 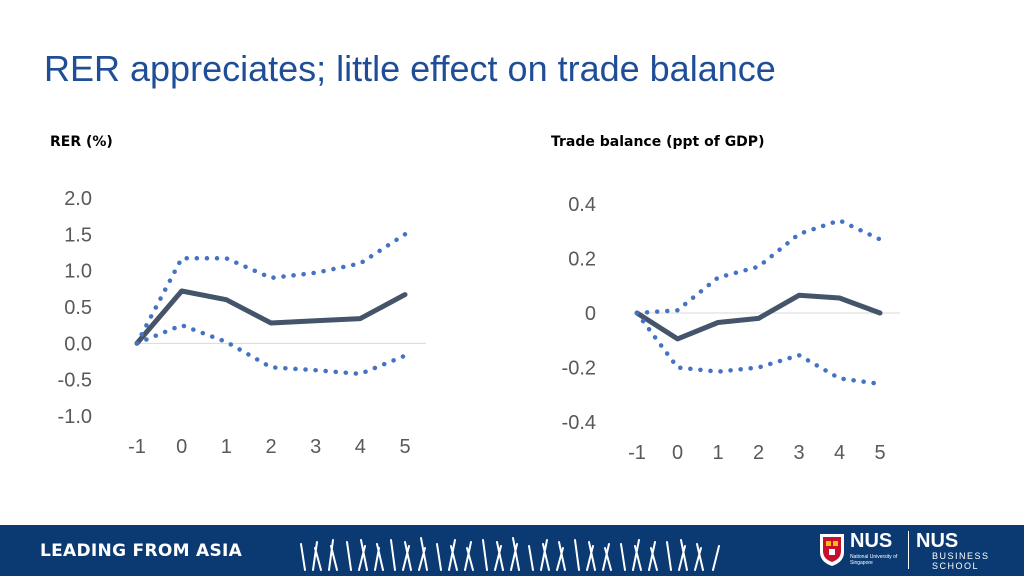 What do you see at coordinates (81, 142) in the screenshot?
I see `rer-chart-label: RER (%)` at bounding box center [81, 142].